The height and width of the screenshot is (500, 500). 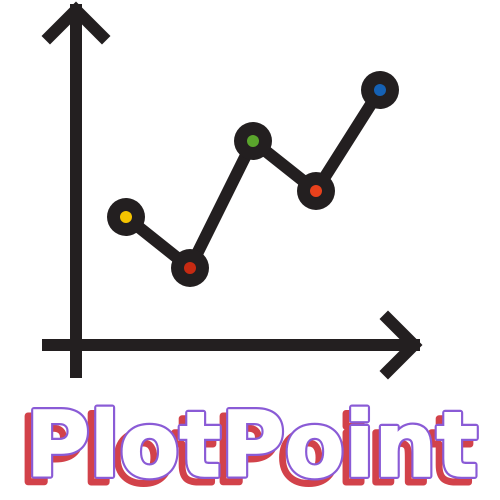 What do you see at coordinates (401, 345) in the screenshot?
I see `x-axis-arrow-icon` at bounding box center [401, 345].